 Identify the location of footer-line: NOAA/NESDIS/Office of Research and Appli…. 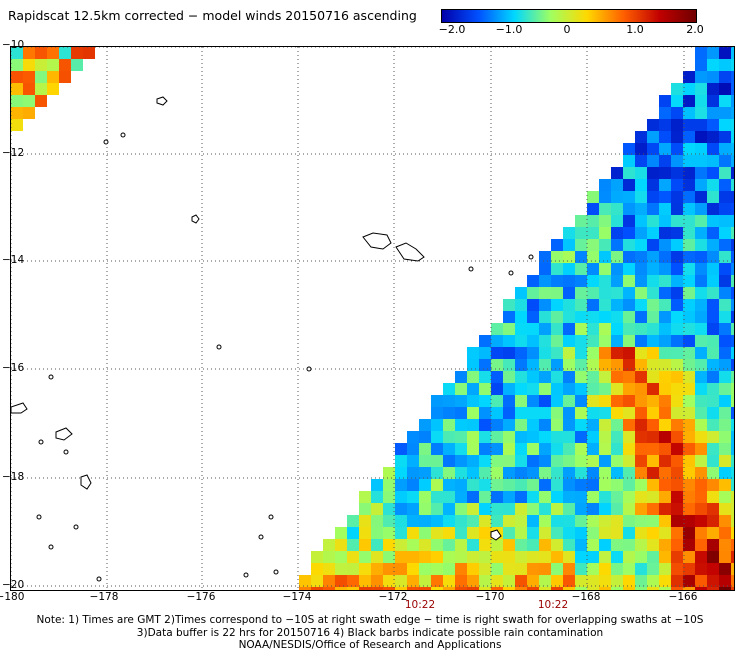
(370, 645).